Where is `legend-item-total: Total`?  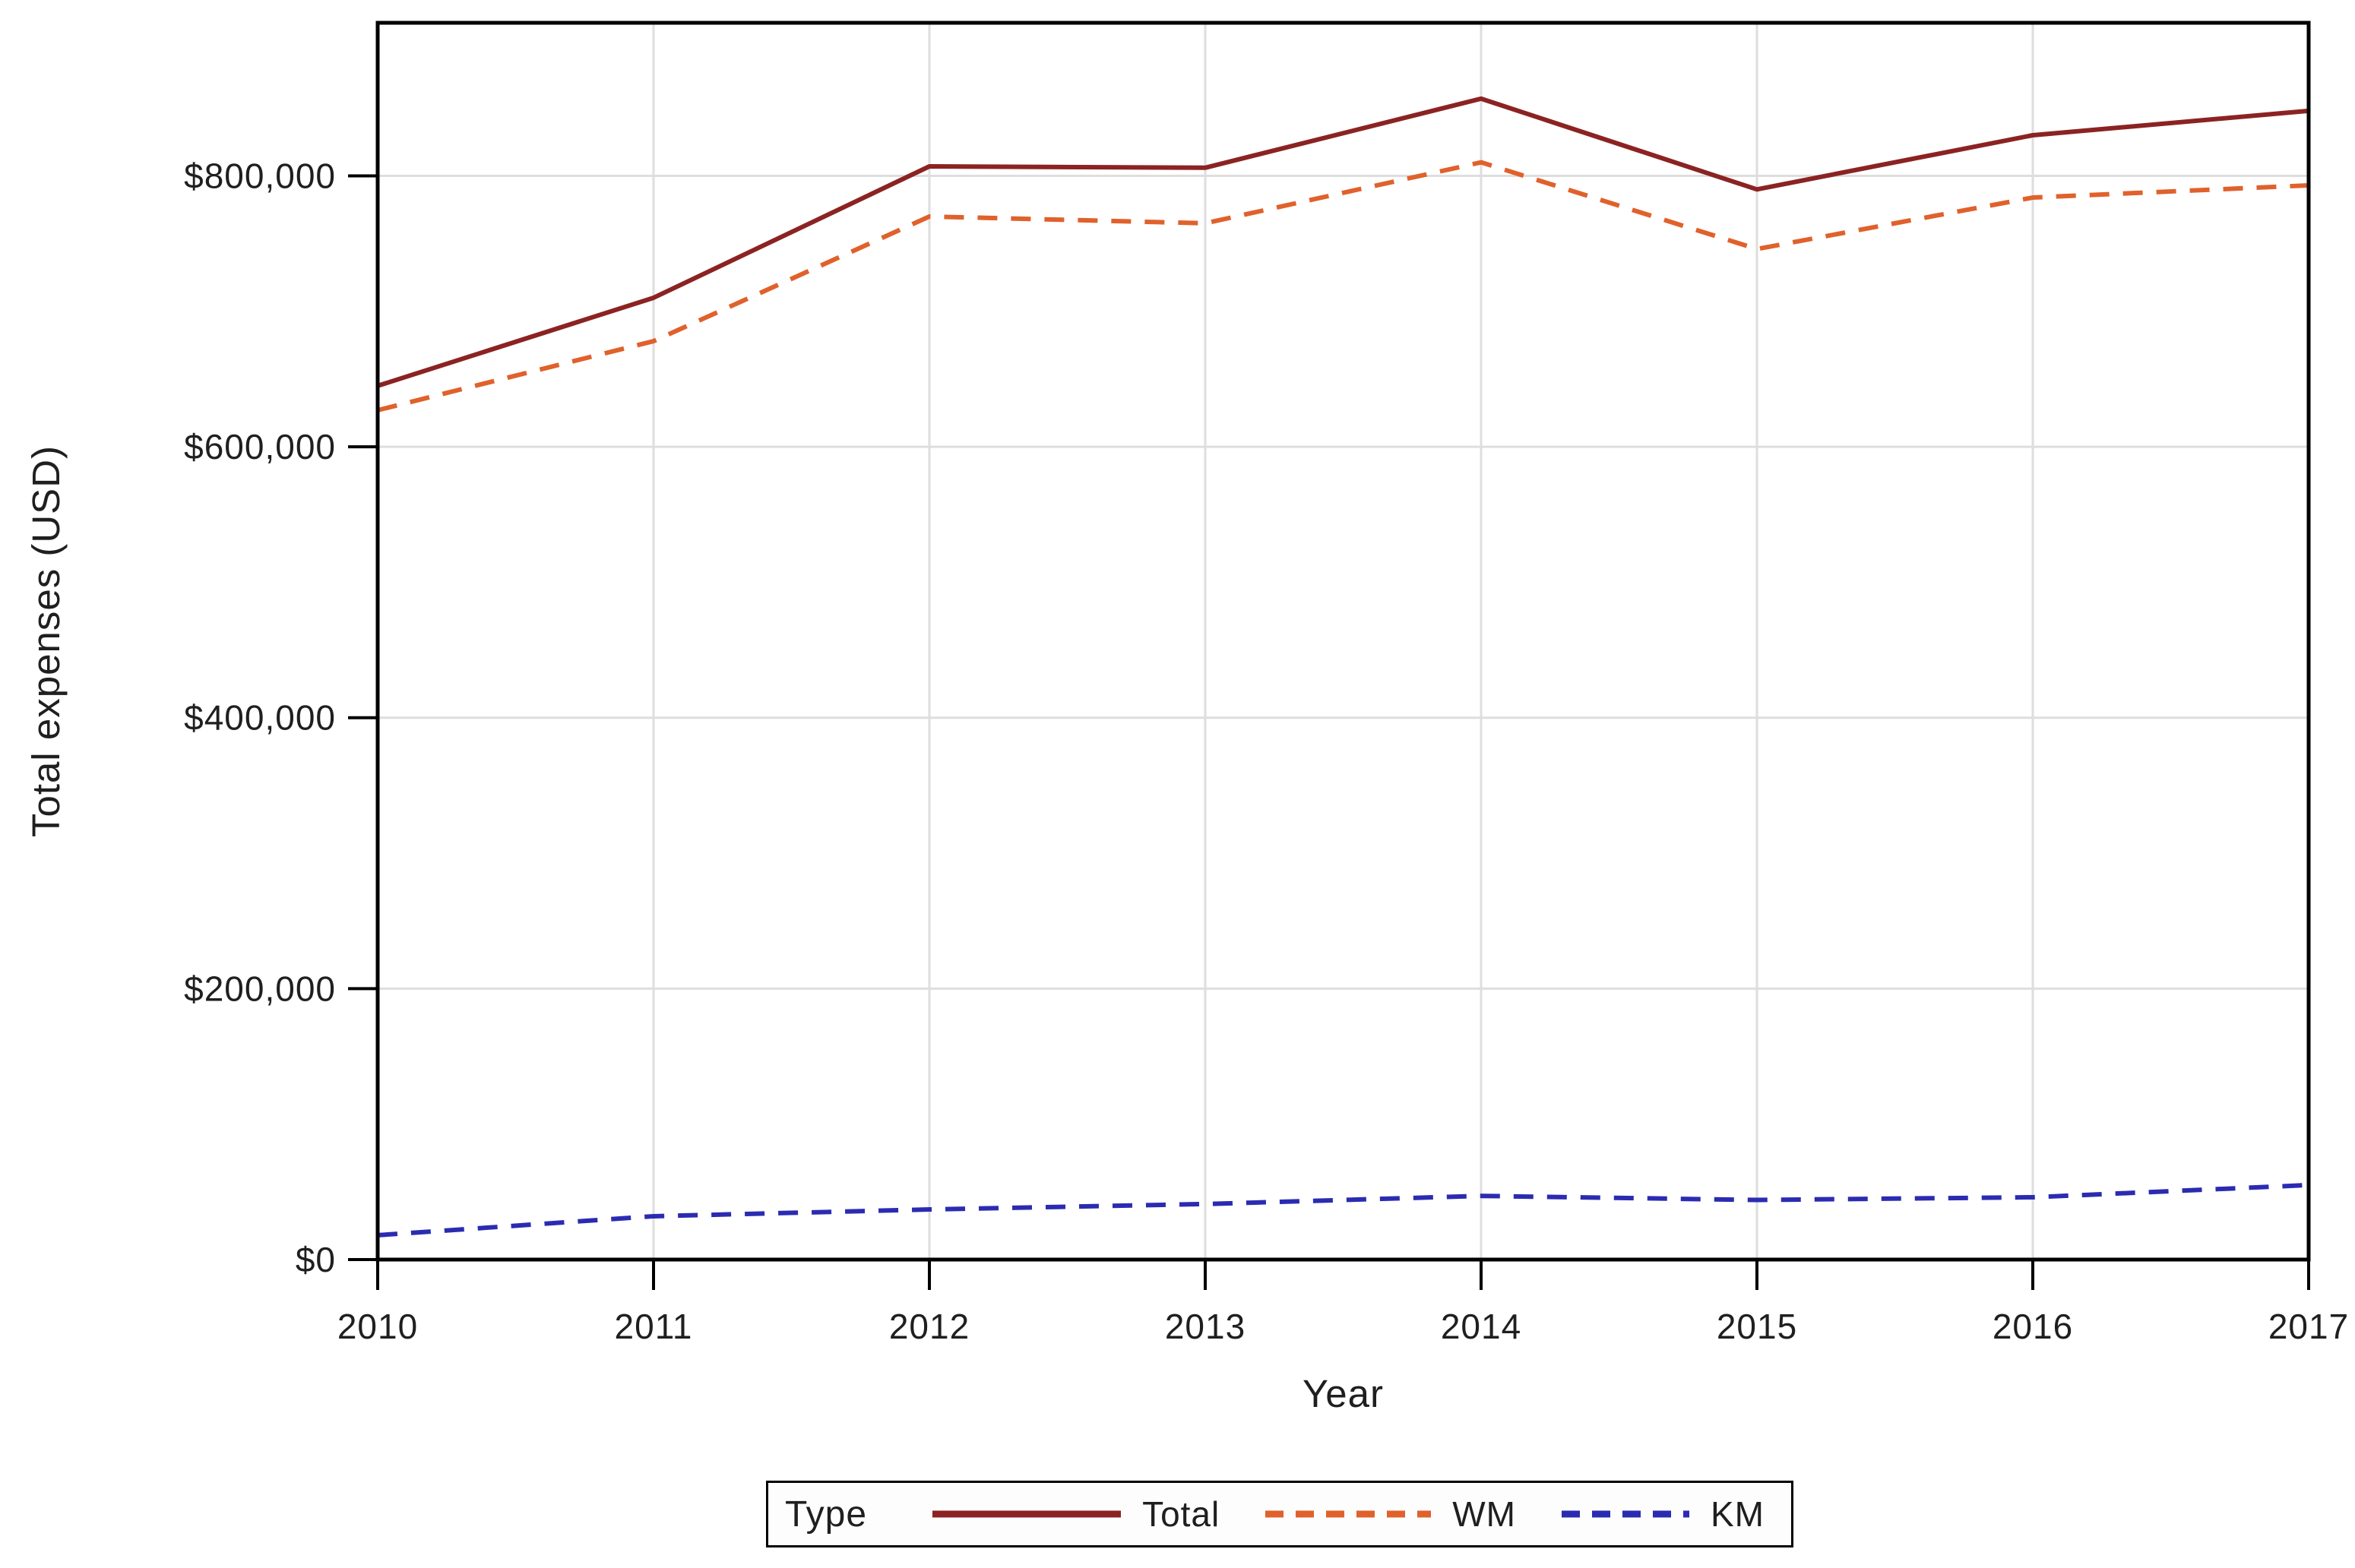 legend-item-total: Total is located at coordinates (1075, 1514).